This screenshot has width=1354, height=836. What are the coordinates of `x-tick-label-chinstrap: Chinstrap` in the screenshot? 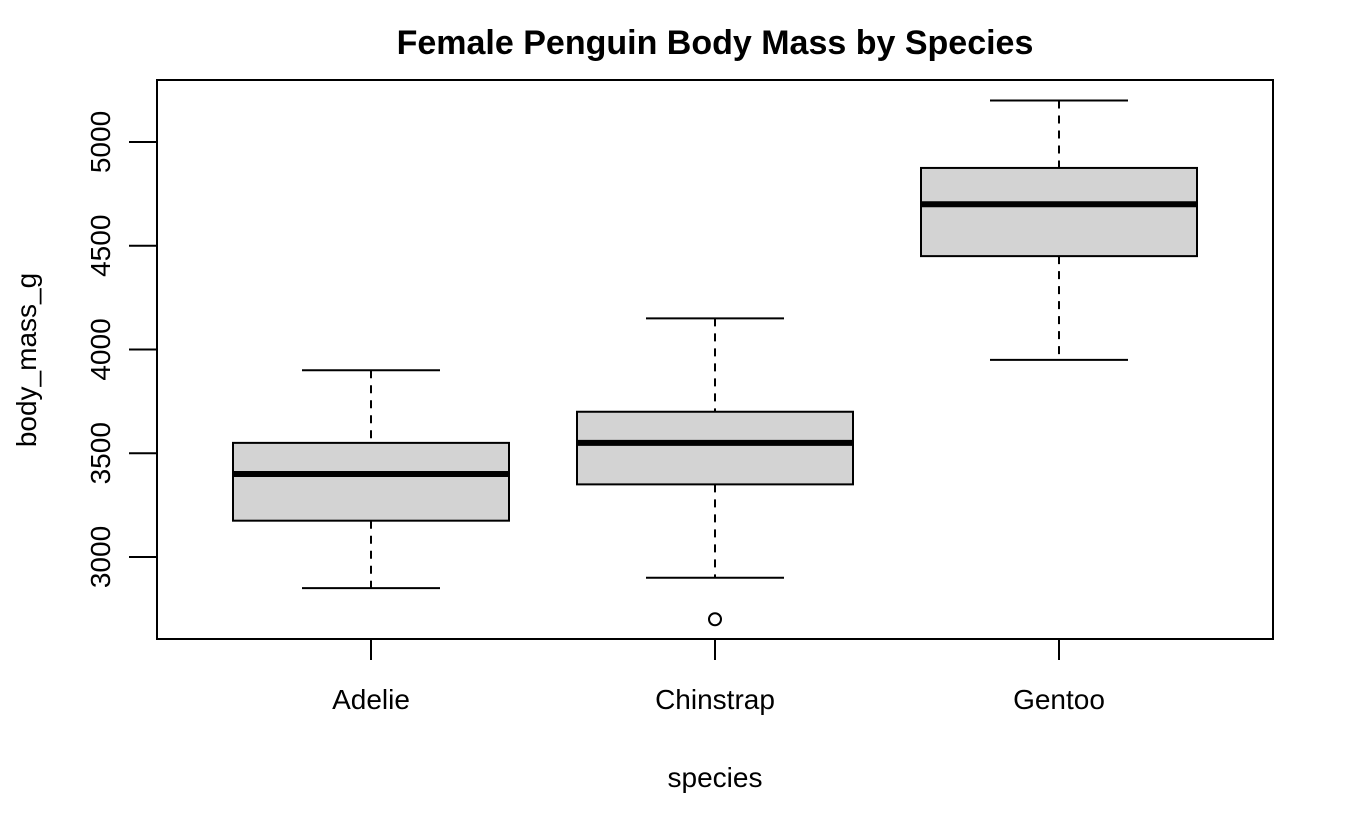 It's located at (715, 699).